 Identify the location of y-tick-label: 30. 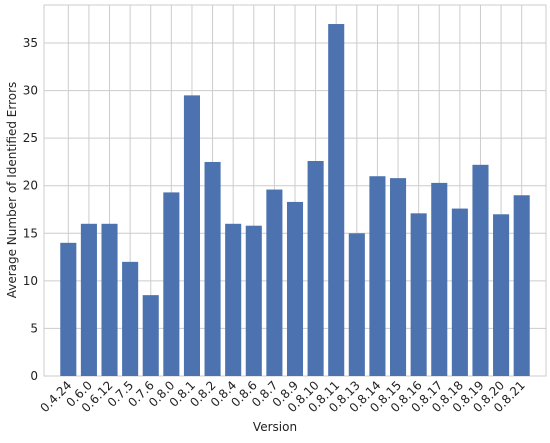
(30, 91).